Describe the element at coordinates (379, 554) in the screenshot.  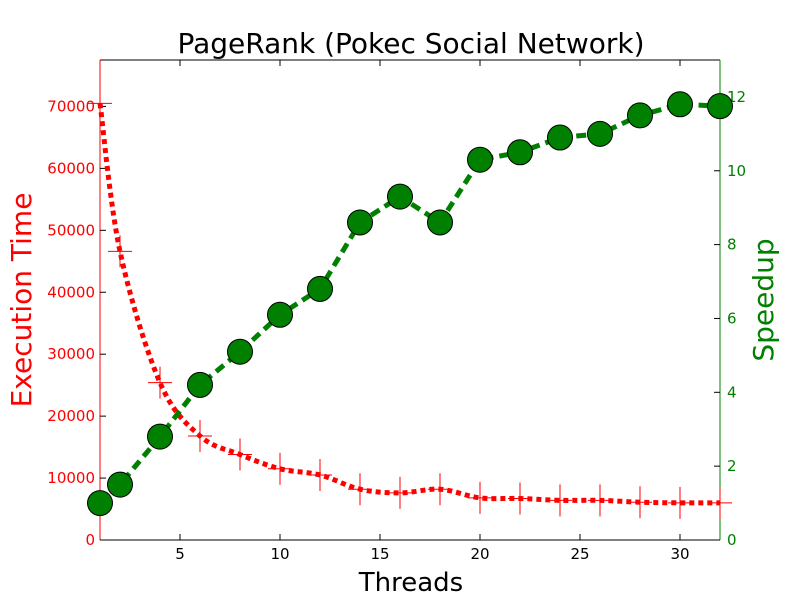
I see `x-tick-label: 15` at that location.